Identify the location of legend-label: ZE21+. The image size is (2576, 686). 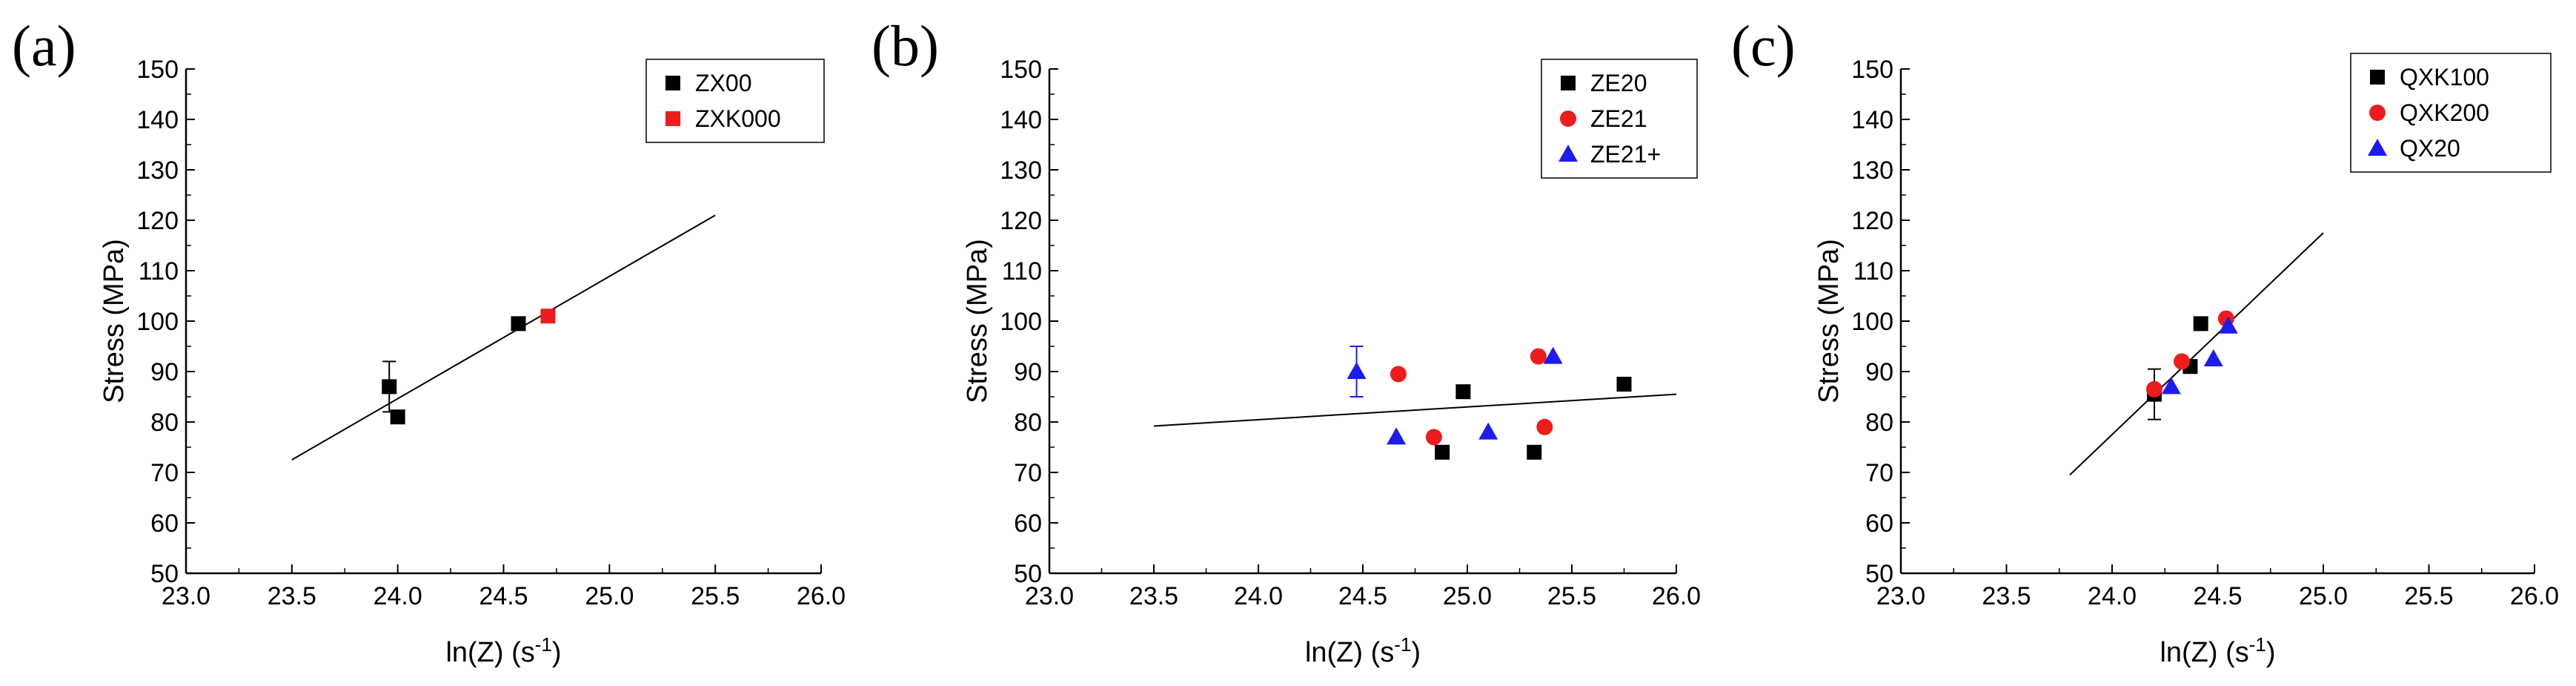
(1625, 154).